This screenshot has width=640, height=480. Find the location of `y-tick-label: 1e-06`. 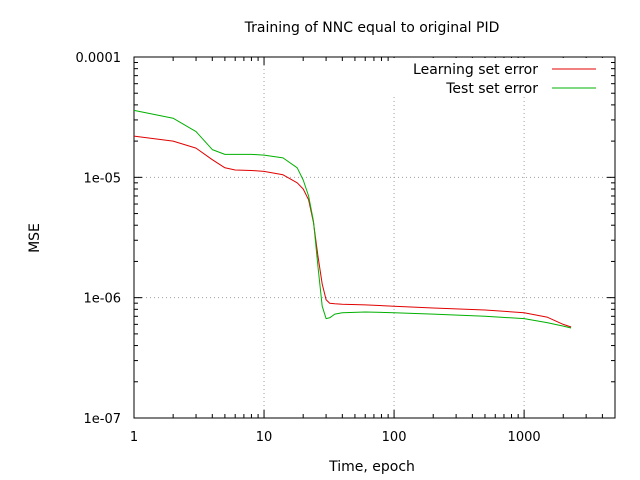

y-tick-label: 1e-06 is located at coordinates (102, 299).